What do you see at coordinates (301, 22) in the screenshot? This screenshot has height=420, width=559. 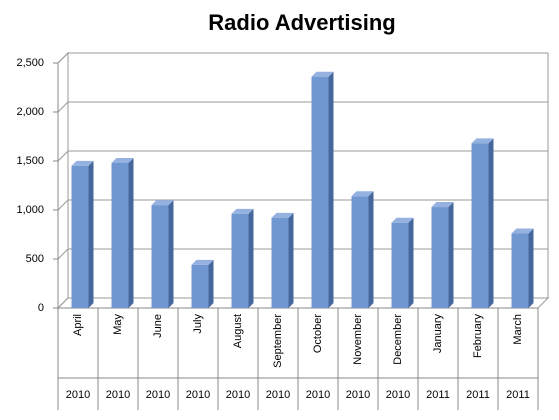 I see `chart-title: Radio Advertising` at bounding box center [301, 22].